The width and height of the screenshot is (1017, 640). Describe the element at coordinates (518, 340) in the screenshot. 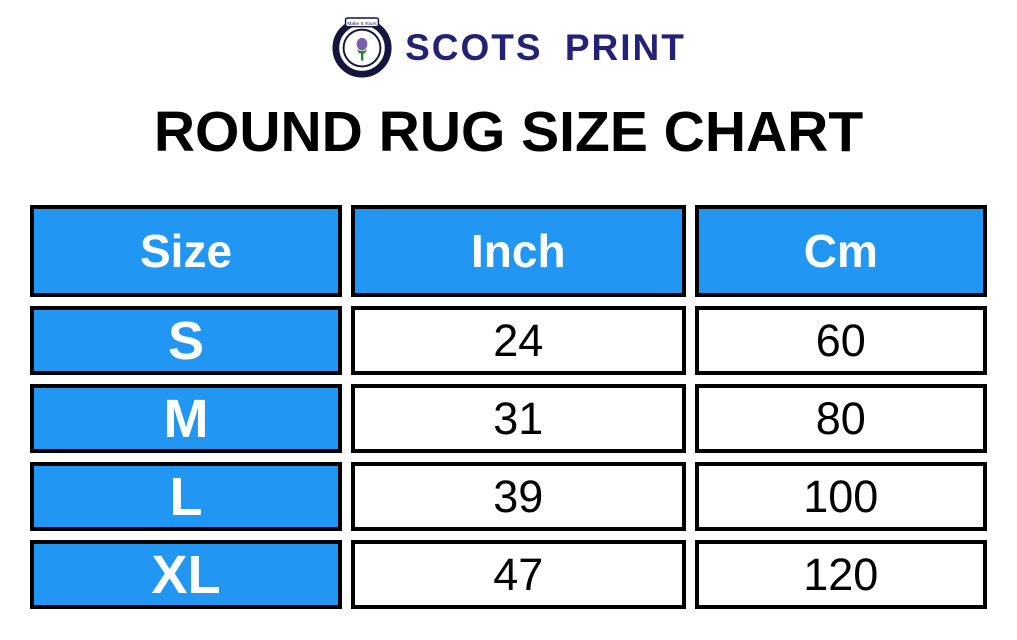

I see `table-row-s-inch-cell: 24` at that location.